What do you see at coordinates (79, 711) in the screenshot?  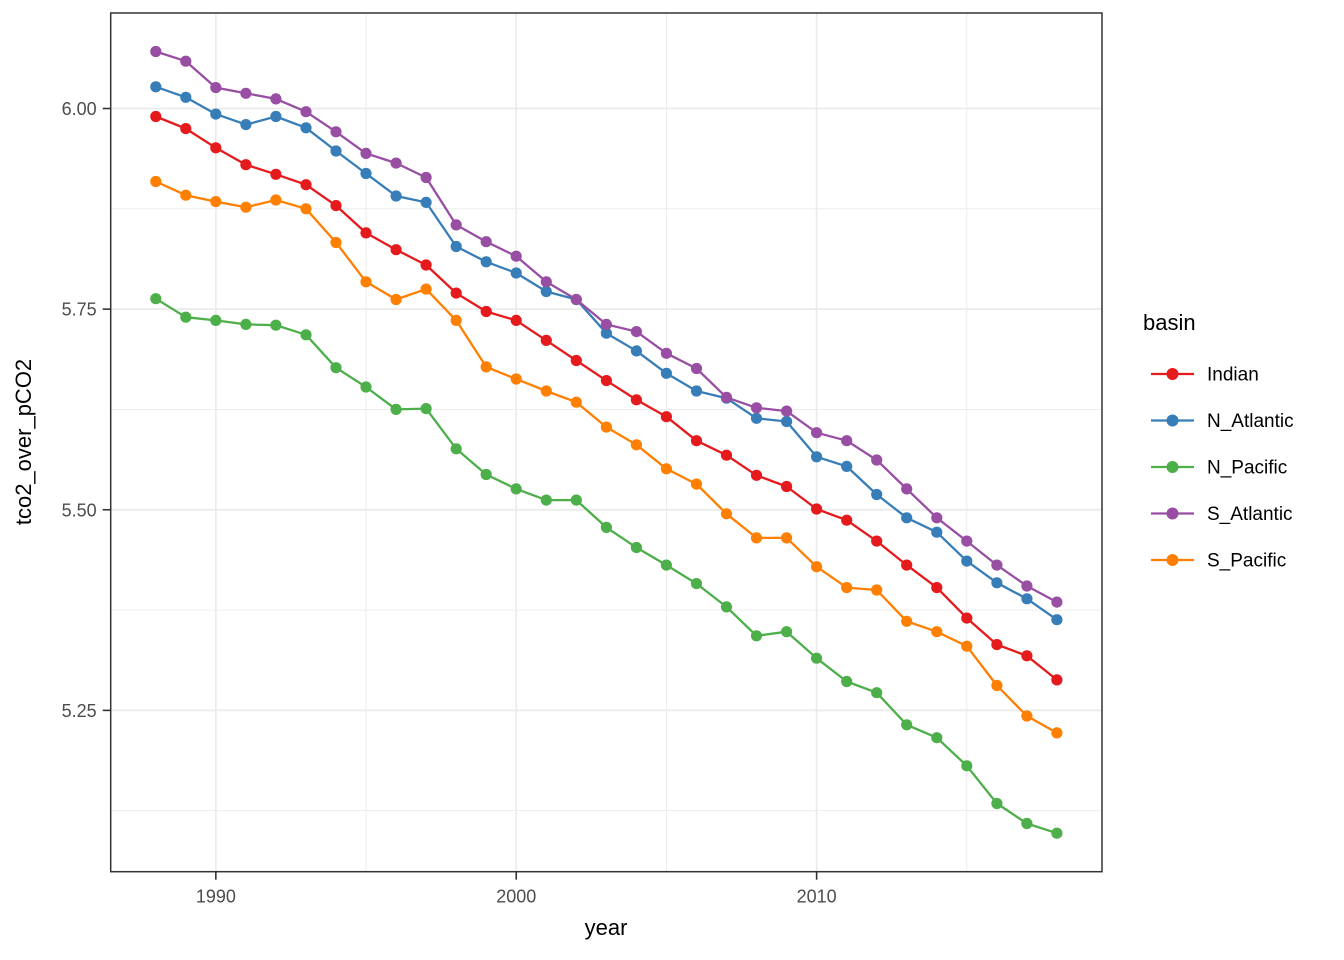 I see `y-tick-label-5.25: 5.25` at bounding box center [79, 711].